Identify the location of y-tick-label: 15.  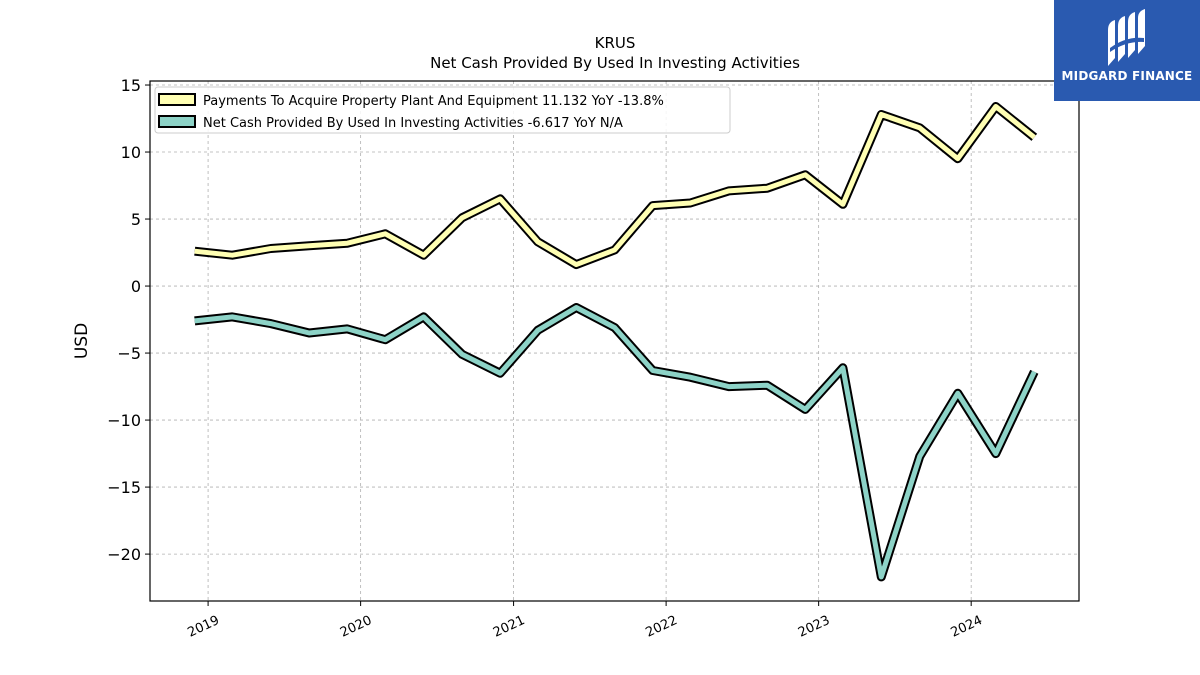
(131, 85).